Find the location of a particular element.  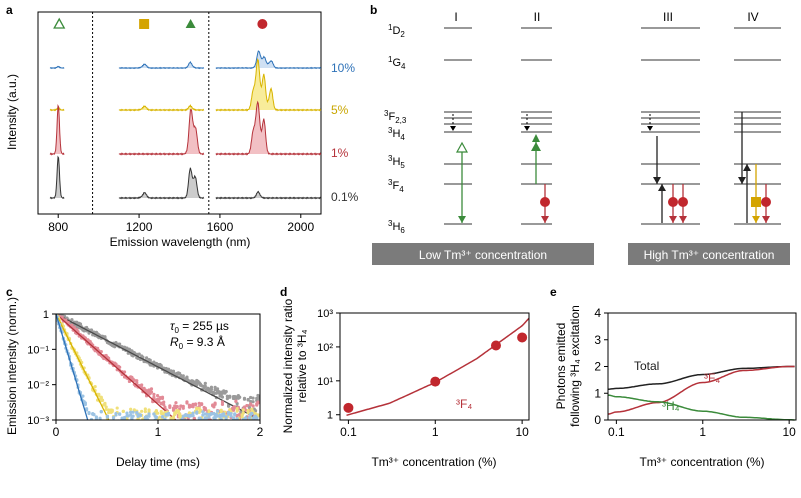

x-tick-label: 1600 is located at coordinates (220, 227).